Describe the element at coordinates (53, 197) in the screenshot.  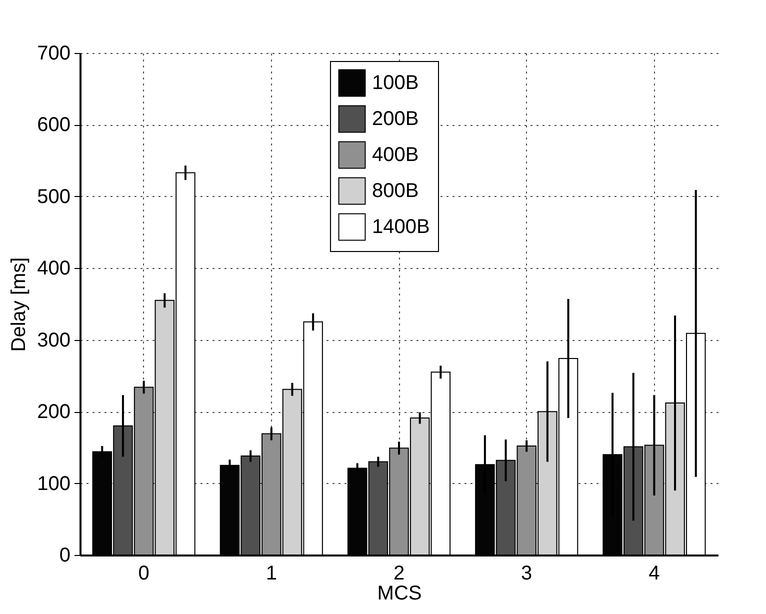
I see `y-tick-label: 500` at that location.